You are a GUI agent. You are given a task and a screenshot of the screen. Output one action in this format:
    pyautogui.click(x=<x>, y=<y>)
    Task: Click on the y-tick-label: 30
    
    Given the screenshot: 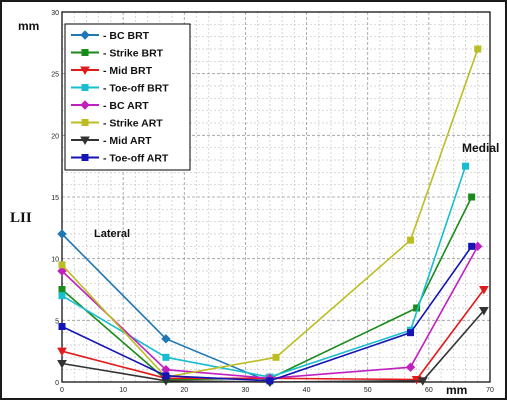 What is the action you would take?
    pyautogui.click(x=55, y=13)
    